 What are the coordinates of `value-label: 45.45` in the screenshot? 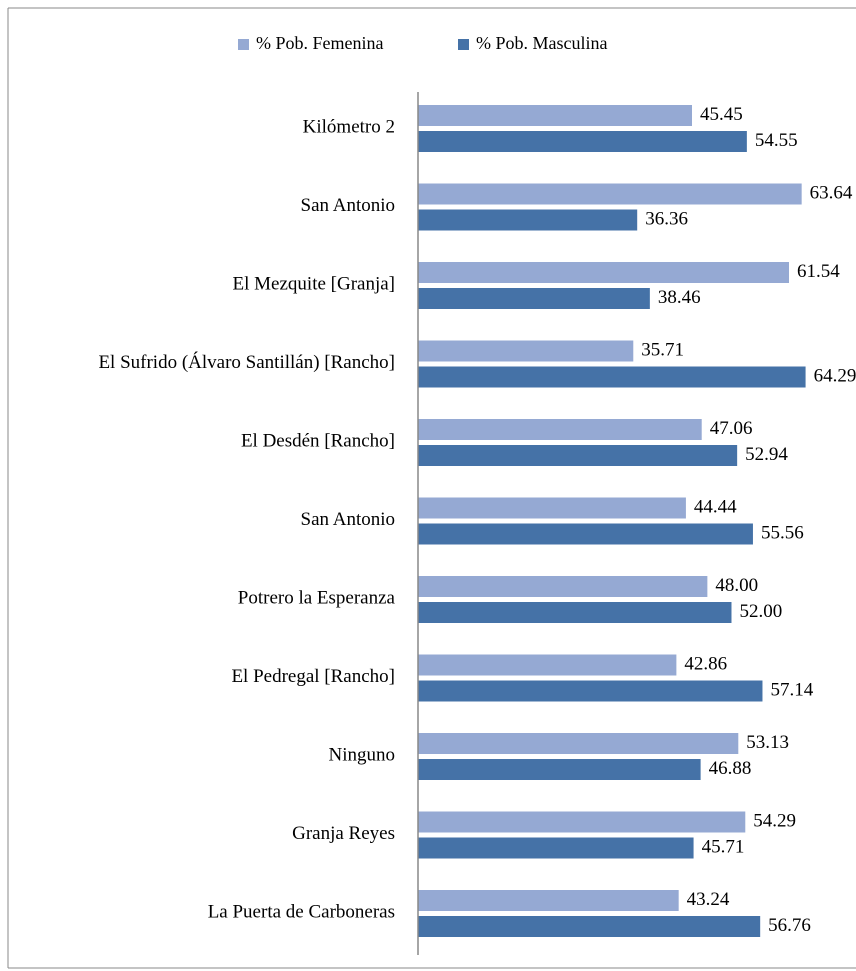 It's located at (721, 114).